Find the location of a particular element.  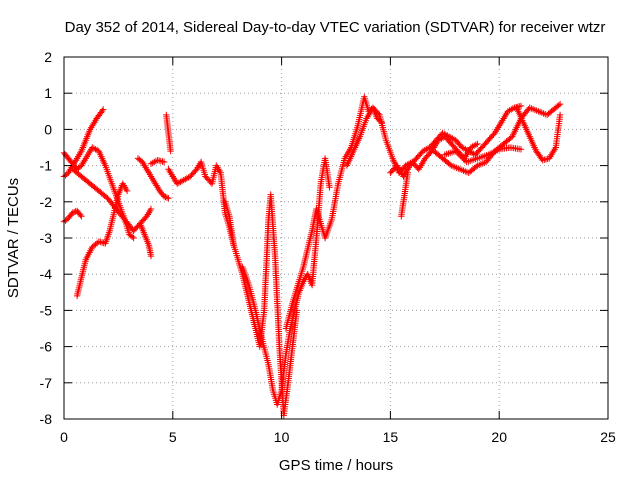

x-tick-label: 25 is located at coordinates (608, 437).